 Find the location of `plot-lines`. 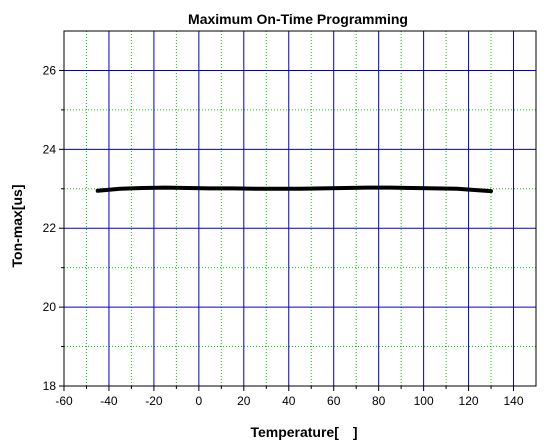

plot-lines is located at coordinates (294, 189).